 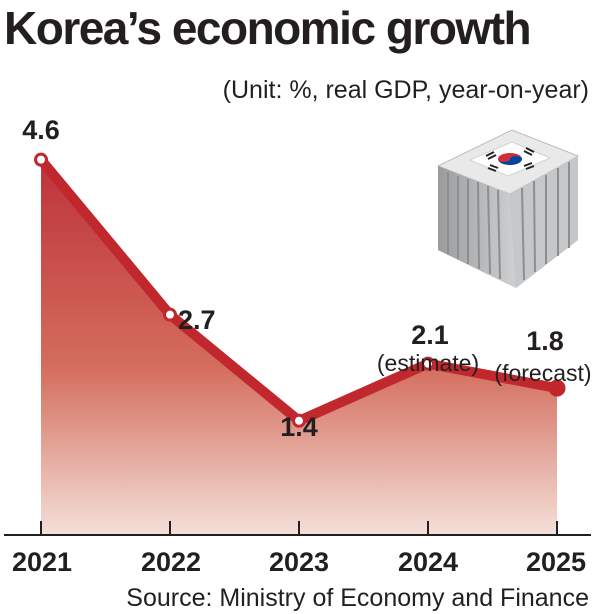 I want to click on data-label-2025: 1.8, so click(x=545, y=341).